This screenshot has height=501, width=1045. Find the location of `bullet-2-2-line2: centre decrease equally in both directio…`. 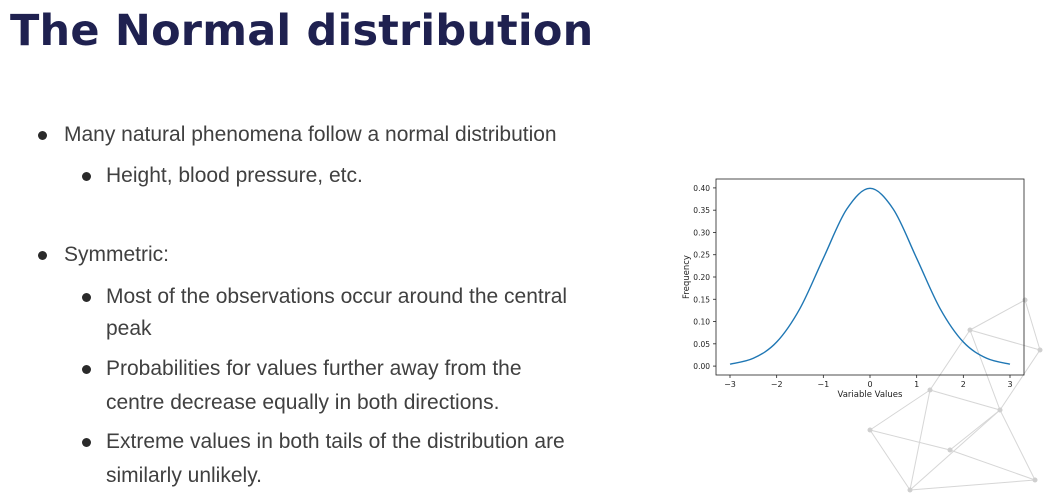

bullet-2-2-line2: centre decrease equally in both directio… is located at coordinates (303, 402).